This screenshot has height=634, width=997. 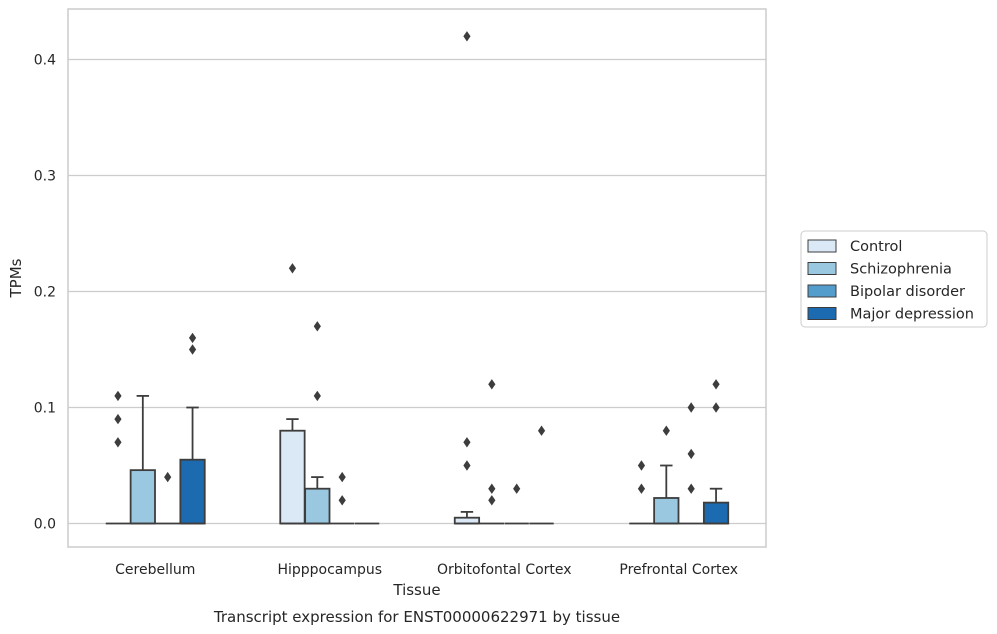 What do you see at coordinates (876, 247) in the screenshot?
I see `legend-label: Control` at bounding box center [876, 247].